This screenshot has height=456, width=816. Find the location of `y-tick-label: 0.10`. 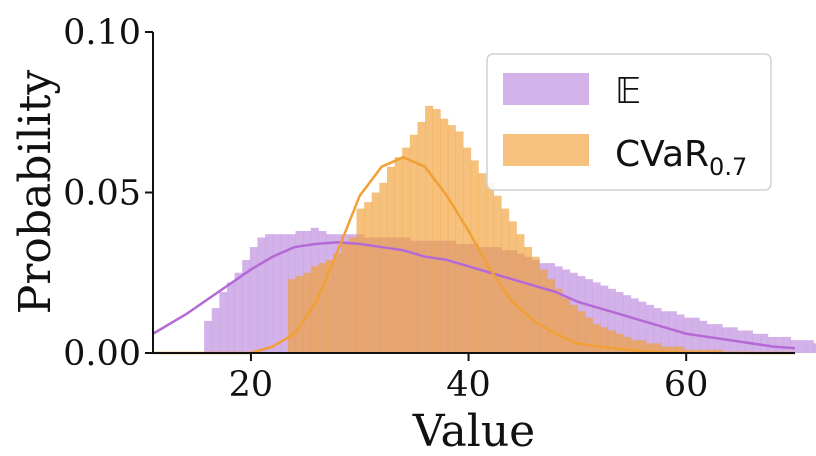

y-tick-label: 0.10 is located at coordinates (102, 33).